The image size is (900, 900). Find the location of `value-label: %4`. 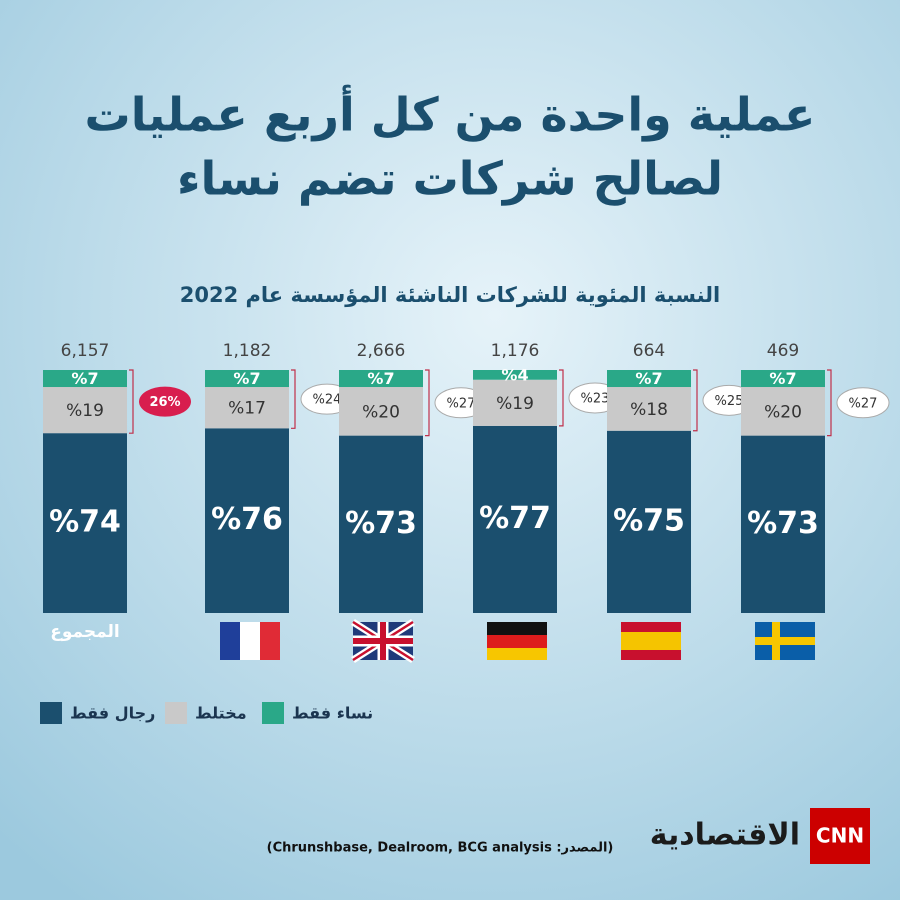

value-label: %4 is located at coordinates (514, 374).